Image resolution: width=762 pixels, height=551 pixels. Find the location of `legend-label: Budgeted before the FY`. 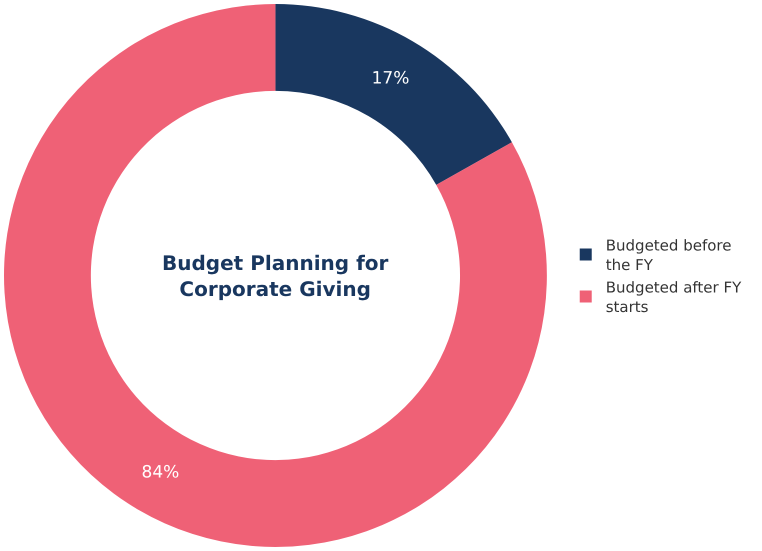

legend-label: Budgeted before the FY is located at coordinates (669, 255).